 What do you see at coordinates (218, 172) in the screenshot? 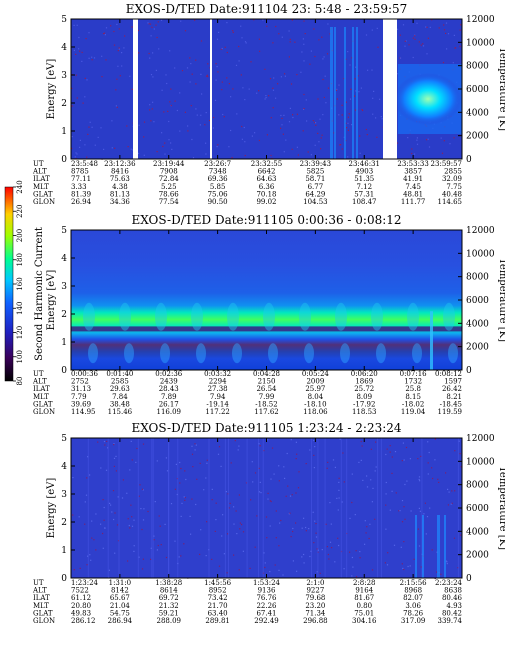
I see `table-cell: 7348` at bounding box center [218, 172].